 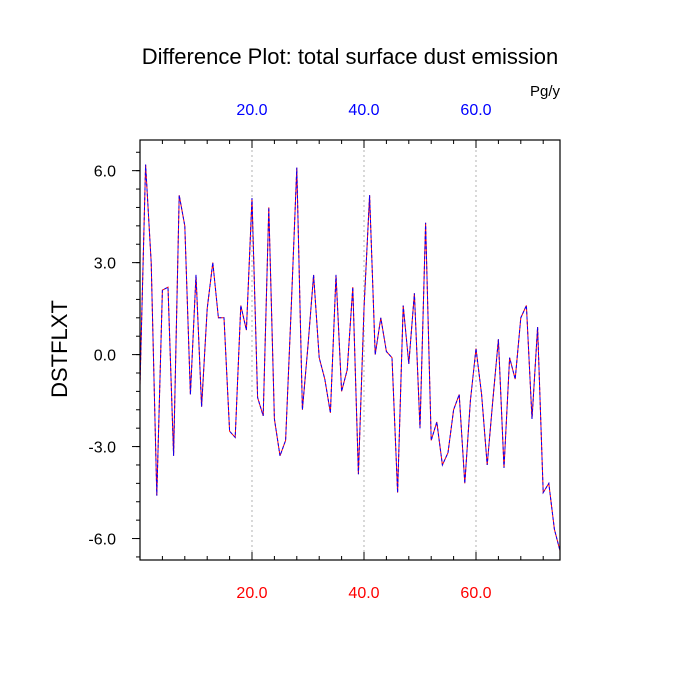 I want to click on y-axis-label: DSTFLXT, so click(x=59, y=349).